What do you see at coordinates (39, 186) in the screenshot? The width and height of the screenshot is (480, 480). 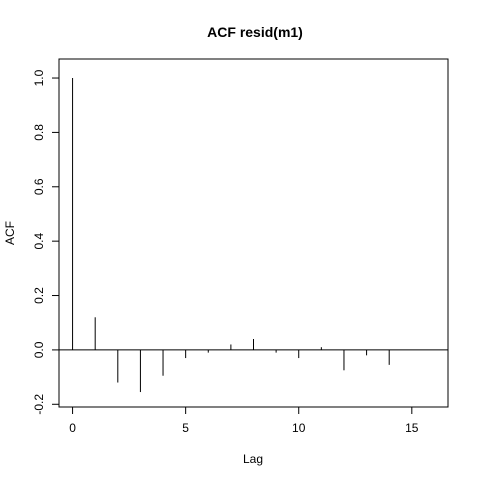 I see `y-tick-label: 0.6` at bounding box center [39, 186].